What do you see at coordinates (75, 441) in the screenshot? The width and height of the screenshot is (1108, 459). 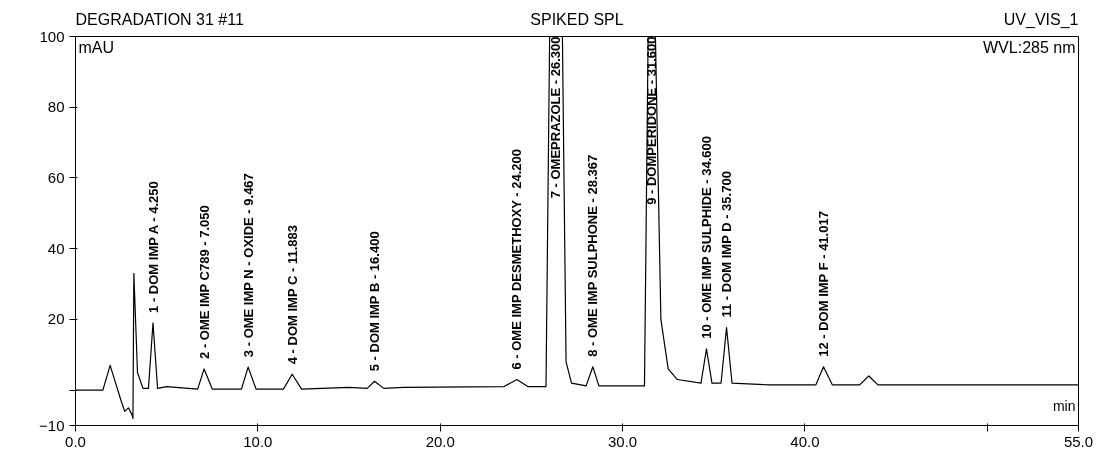 I see `x-tick-label: 0.0` at bounding box center [75, 441].